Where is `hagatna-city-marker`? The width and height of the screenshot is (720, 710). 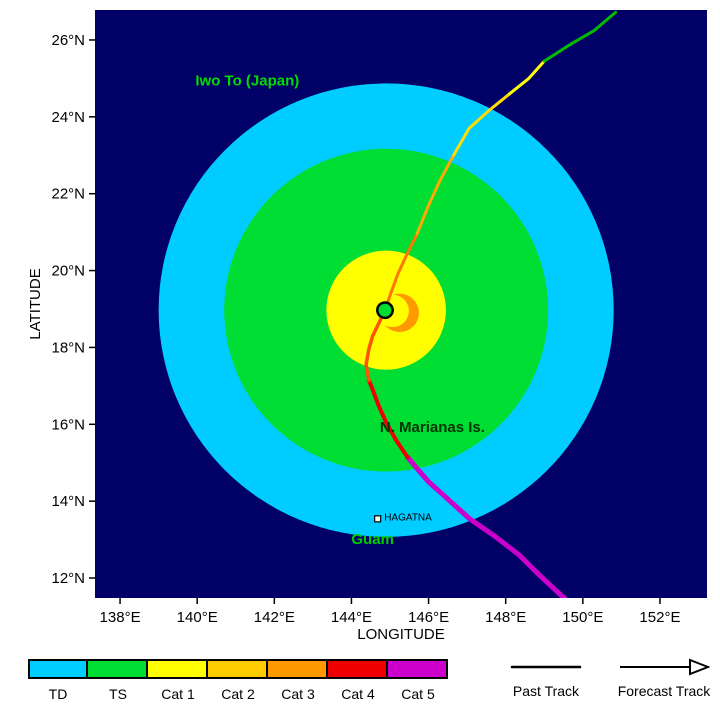 hagatna-city-marker is located at coordinates (378, 519).